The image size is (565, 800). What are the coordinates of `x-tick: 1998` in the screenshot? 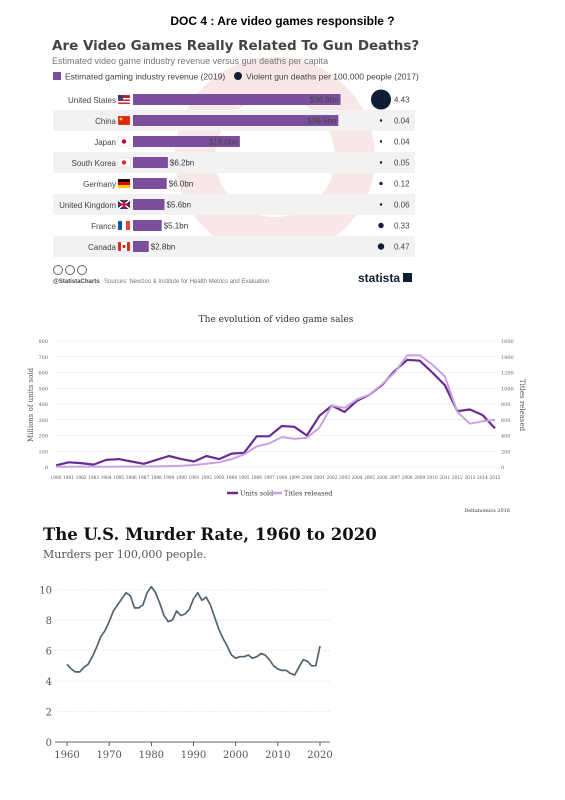 It's located at (281, 478).